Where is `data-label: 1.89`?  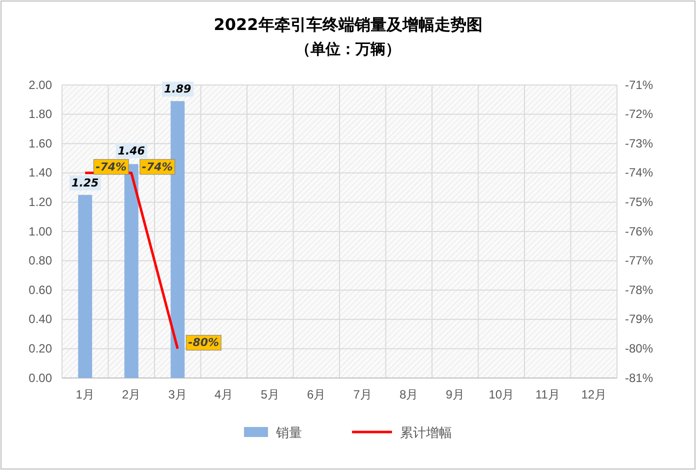
data-label: 1.89 is located at coordinates (178, 89).